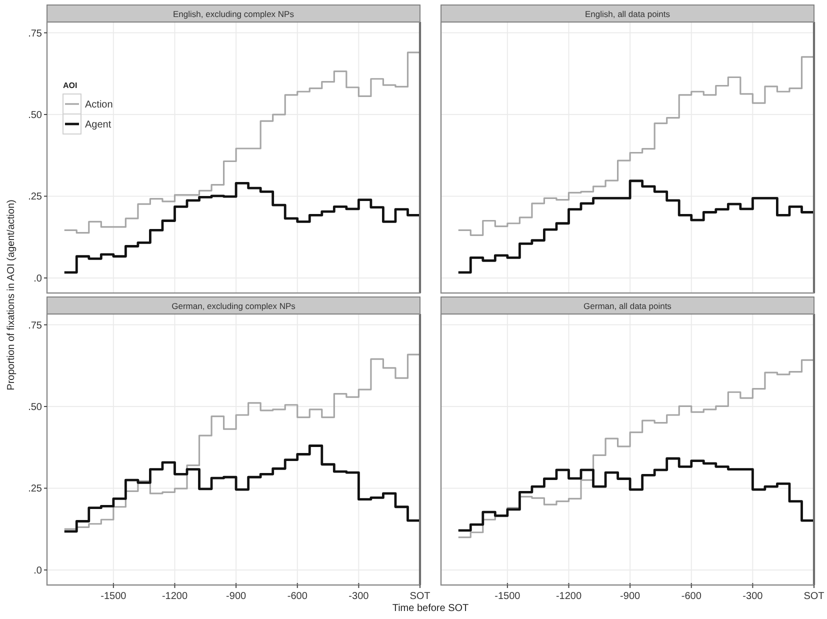 The height and width of the screenshot is (619, 827). I want to click on legend-title: AOI, so click(70, 85).